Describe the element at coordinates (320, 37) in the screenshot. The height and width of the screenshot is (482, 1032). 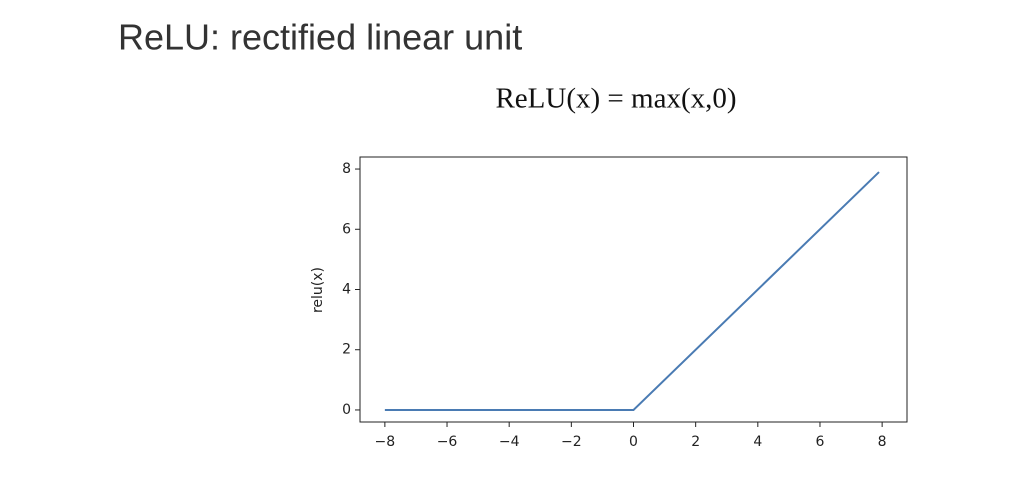
I see `slide-title: ReLU: rectified linear unit` at that location.